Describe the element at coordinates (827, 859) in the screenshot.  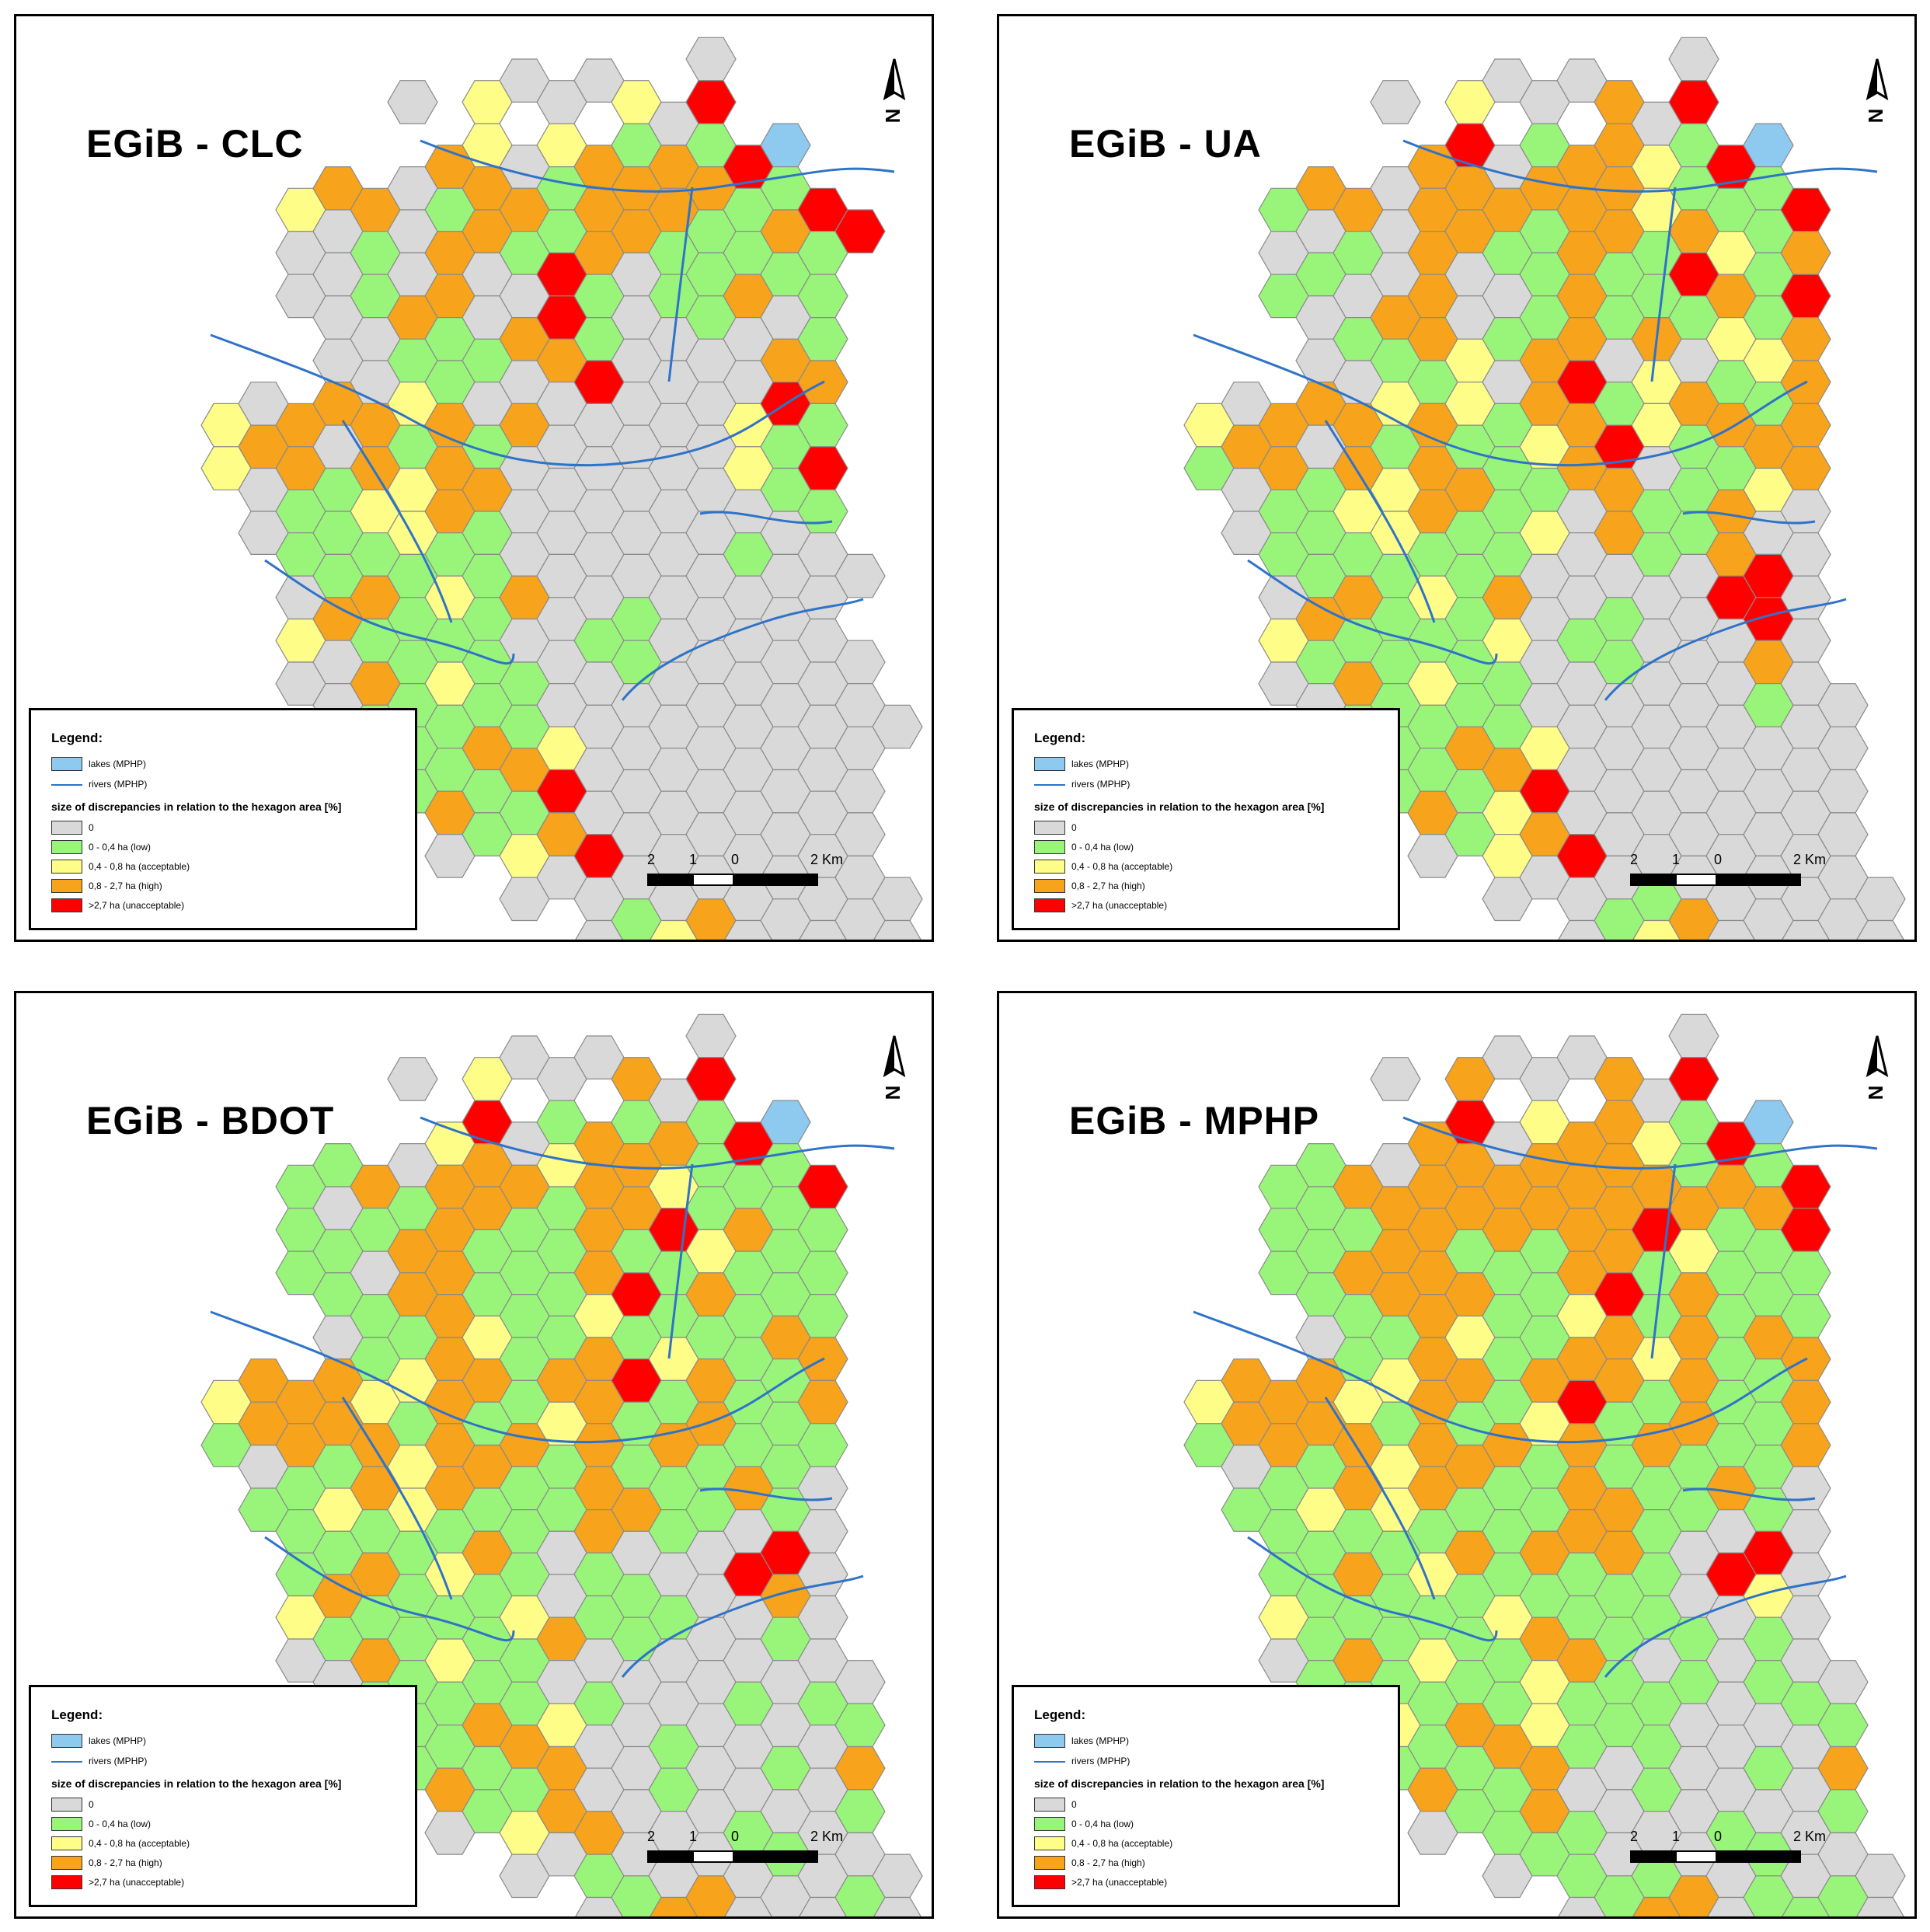
I see `scale-label: 2 Km` at that location.